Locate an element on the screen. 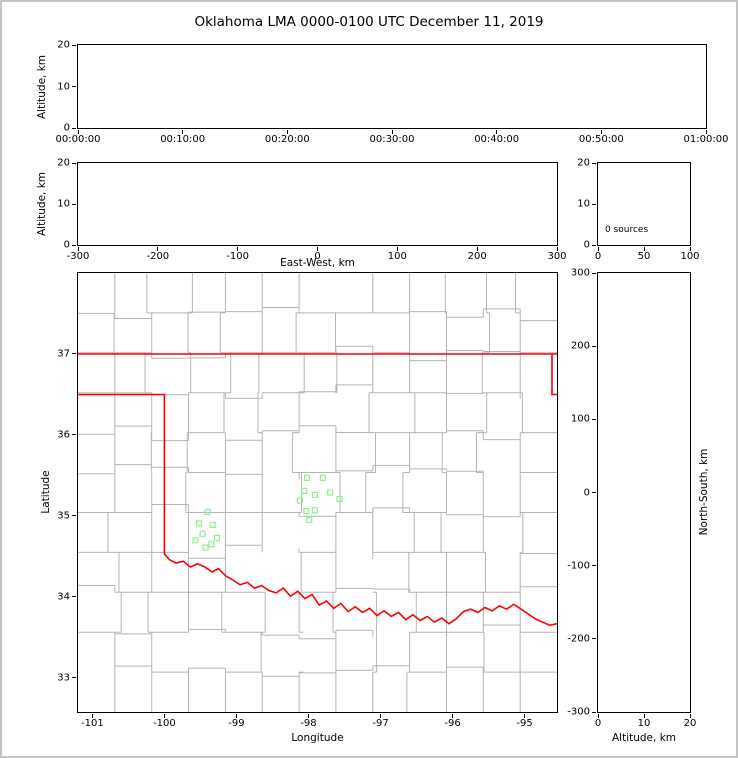 This screenshot has height=758, width=738. x-tick-label: 20 is located at coordinates (690, 723).